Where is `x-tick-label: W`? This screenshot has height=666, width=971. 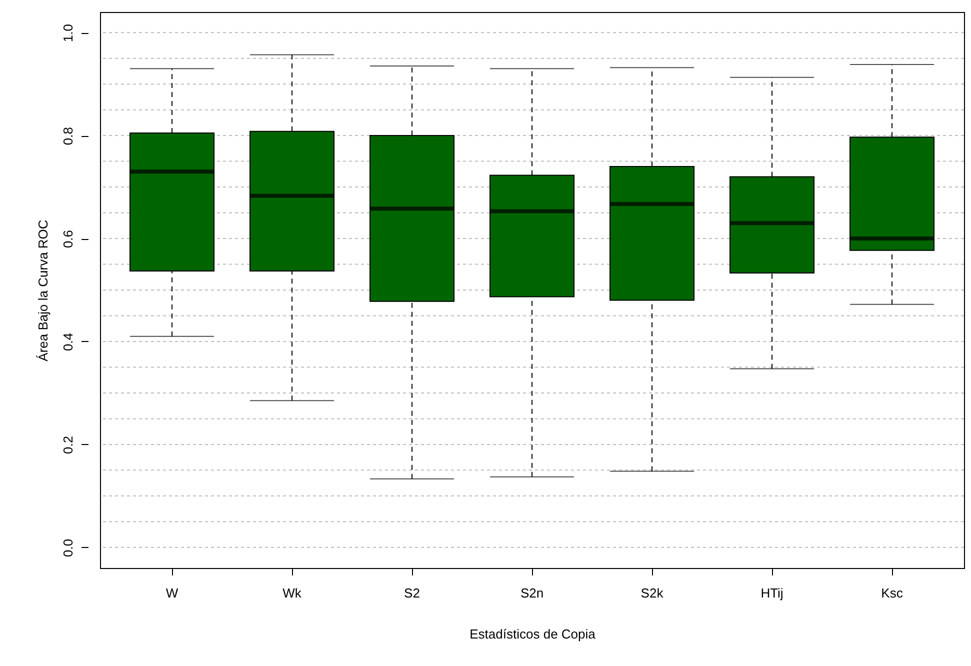 x-tick-label: W is located at coordinates (172, 593).